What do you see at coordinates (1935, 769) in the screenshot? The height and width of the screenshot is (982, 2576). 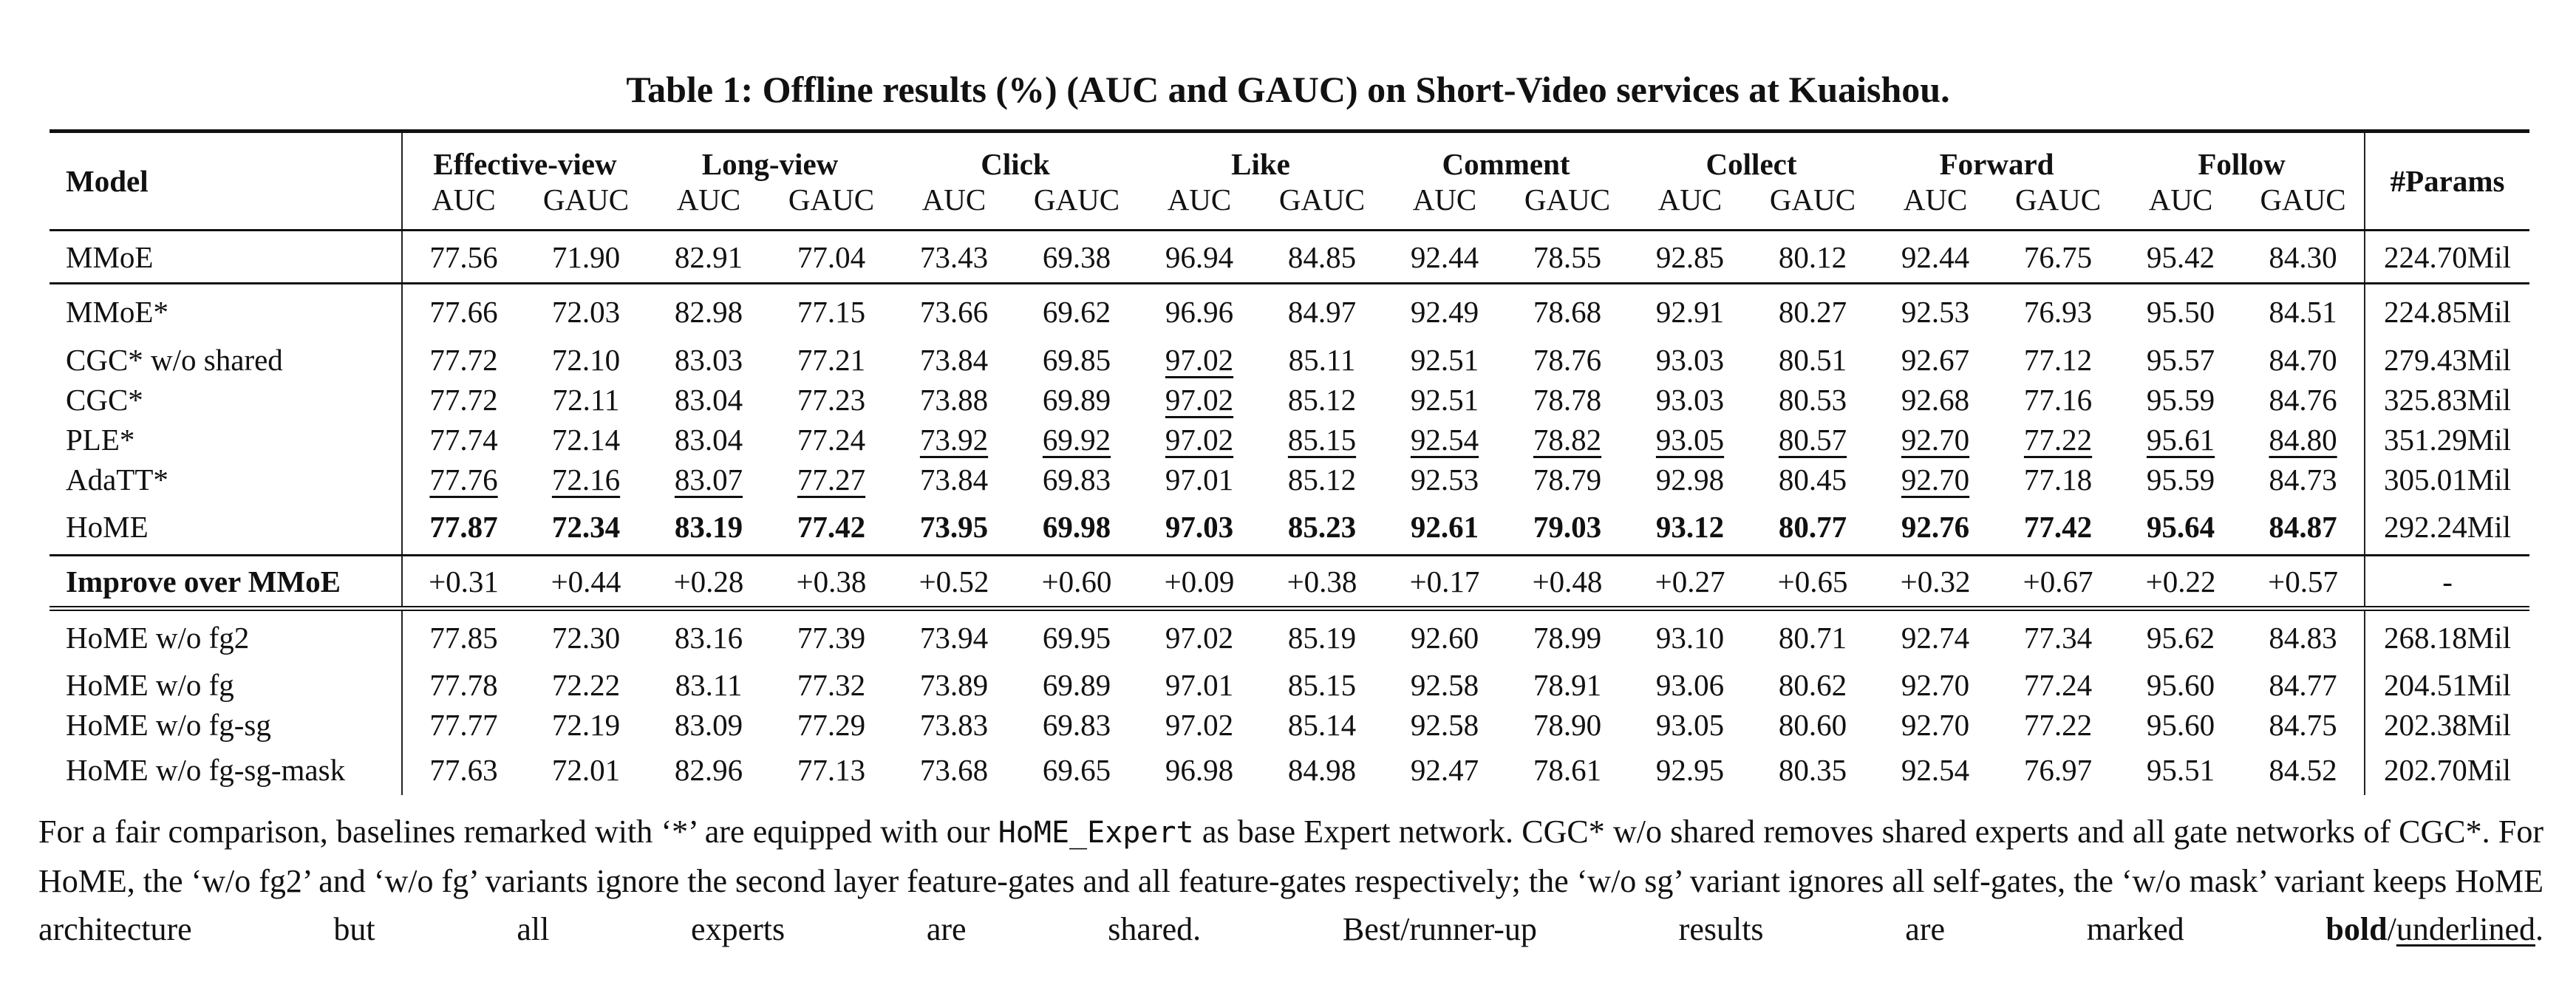 I see `metric-value: 92.54` at bounding box center [1935, 769].